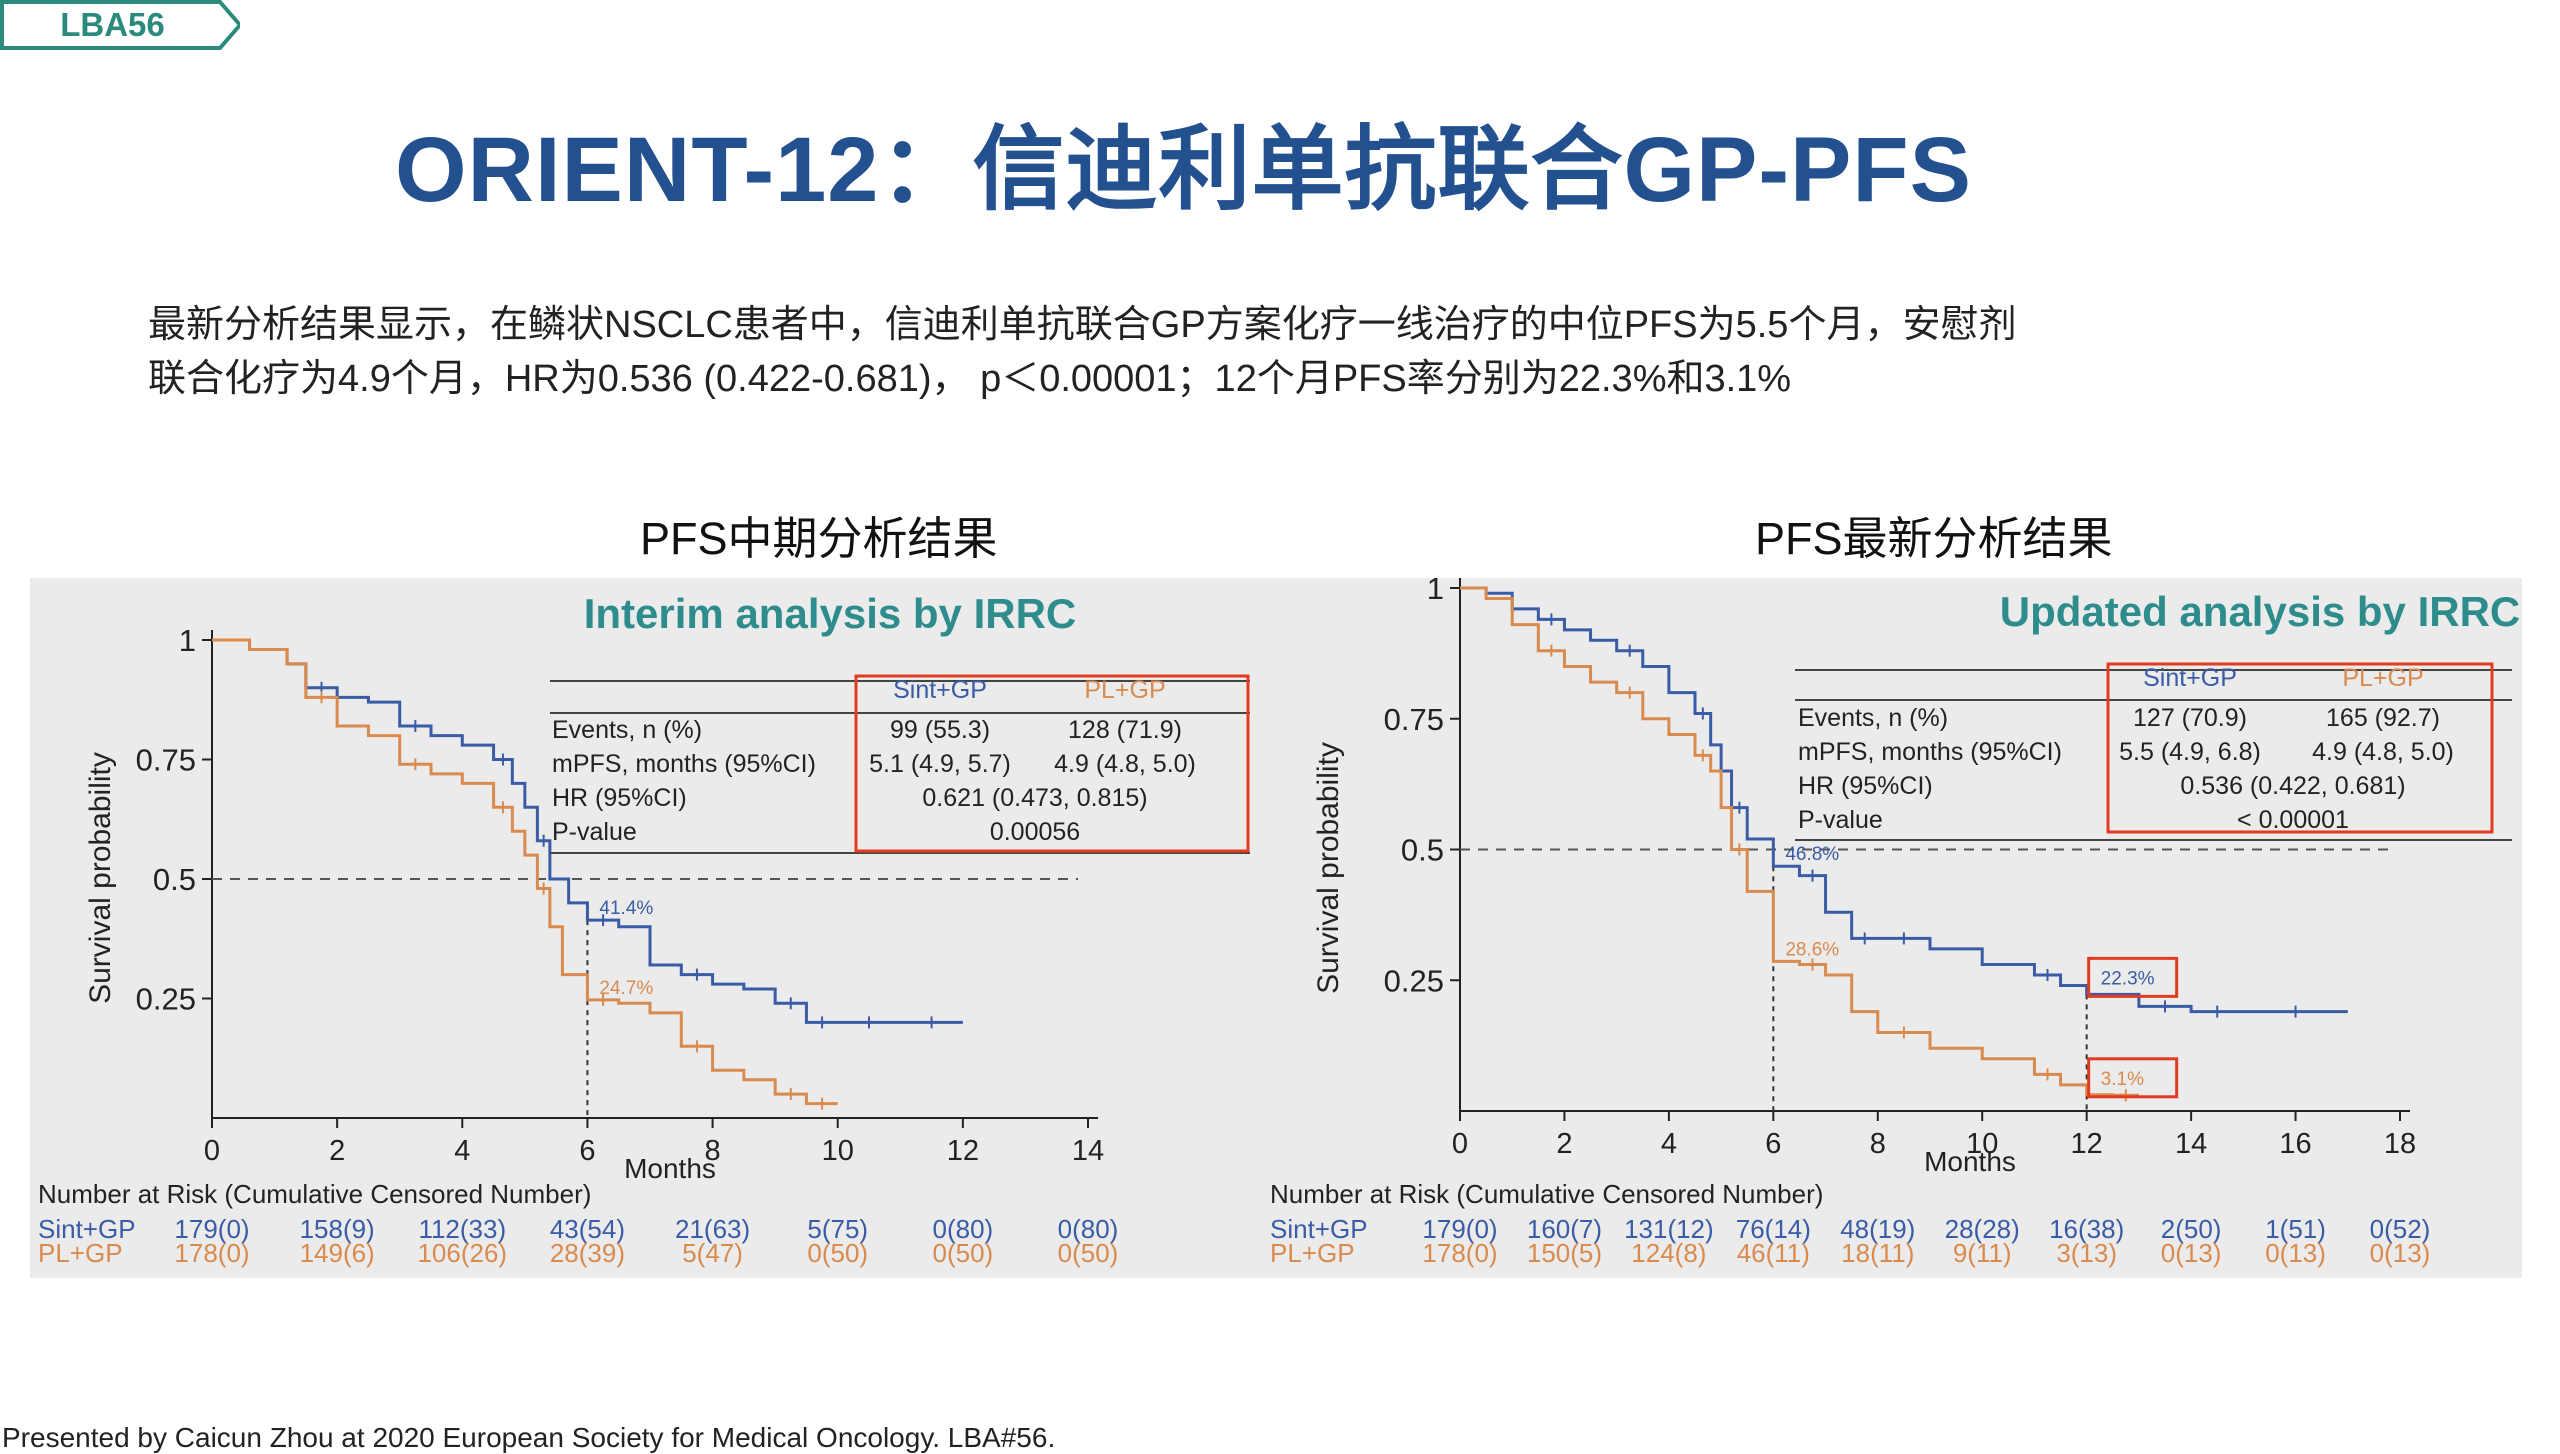 This screenshot has height=1454, width=2560. Describe the element at coordinates (100, 878) in the screenshot. I see `y-axis-label: Survival probability` at that location.